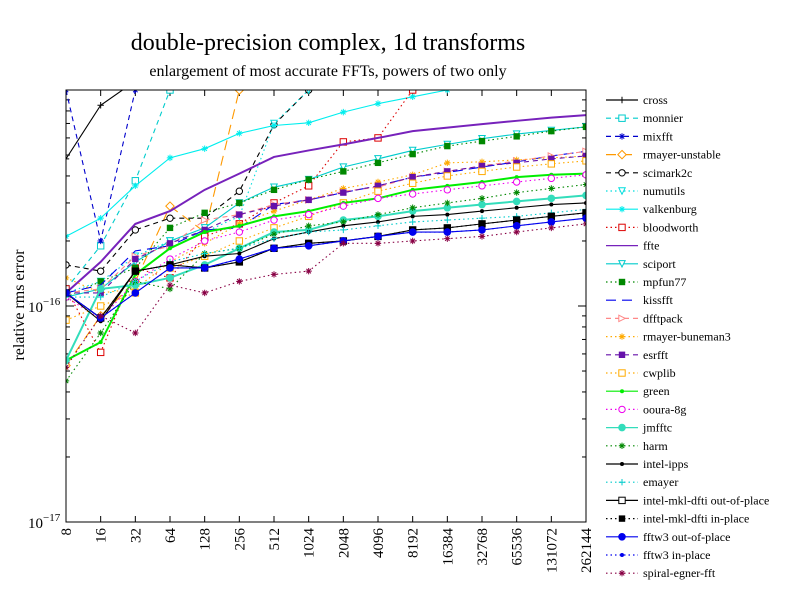  Describe the element at coordinates (651, 246) in the screenshot. I see `legend-label: ffte` at that location.